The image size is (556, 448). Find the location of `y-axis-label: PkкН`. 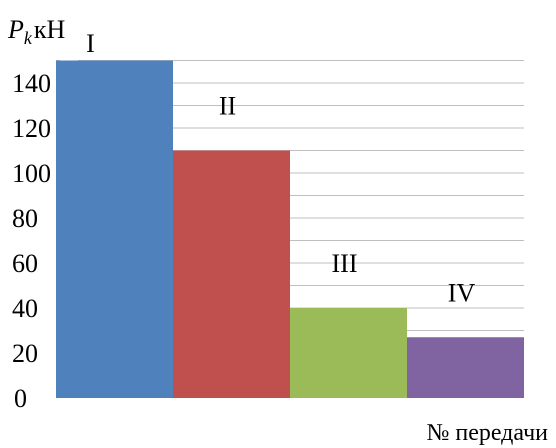

y-axis-label: PkкН is located at coordinates (36, 31).